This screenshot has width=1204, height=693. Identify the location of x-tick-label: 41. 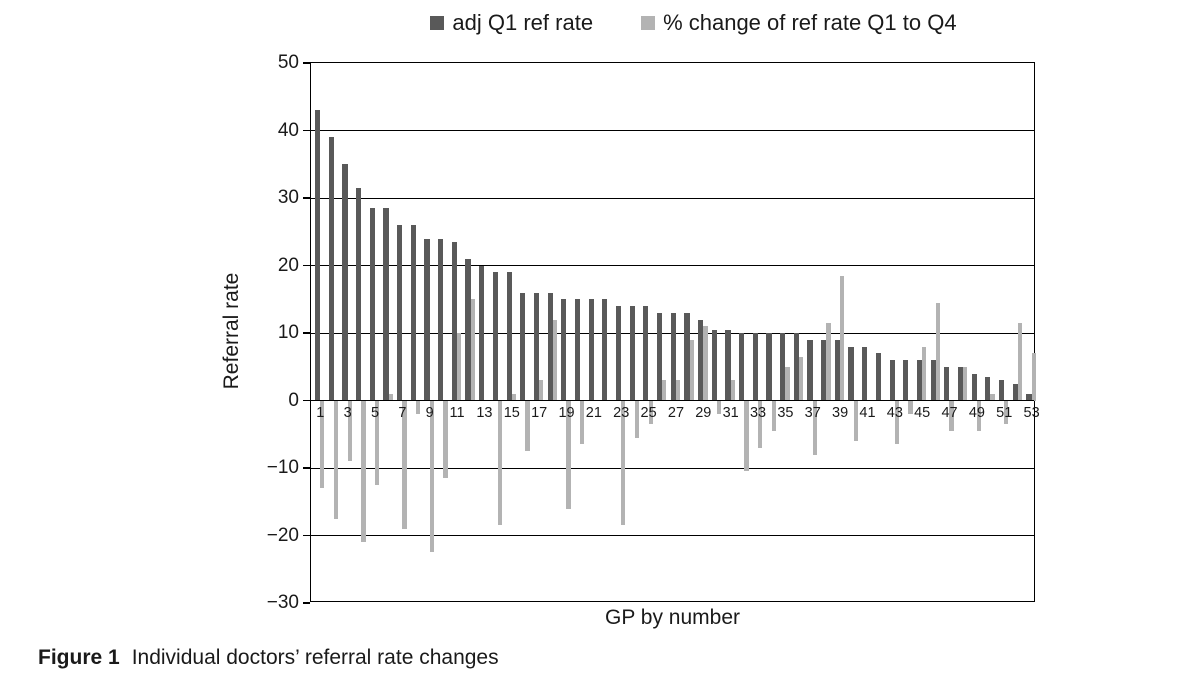
(867, 412).